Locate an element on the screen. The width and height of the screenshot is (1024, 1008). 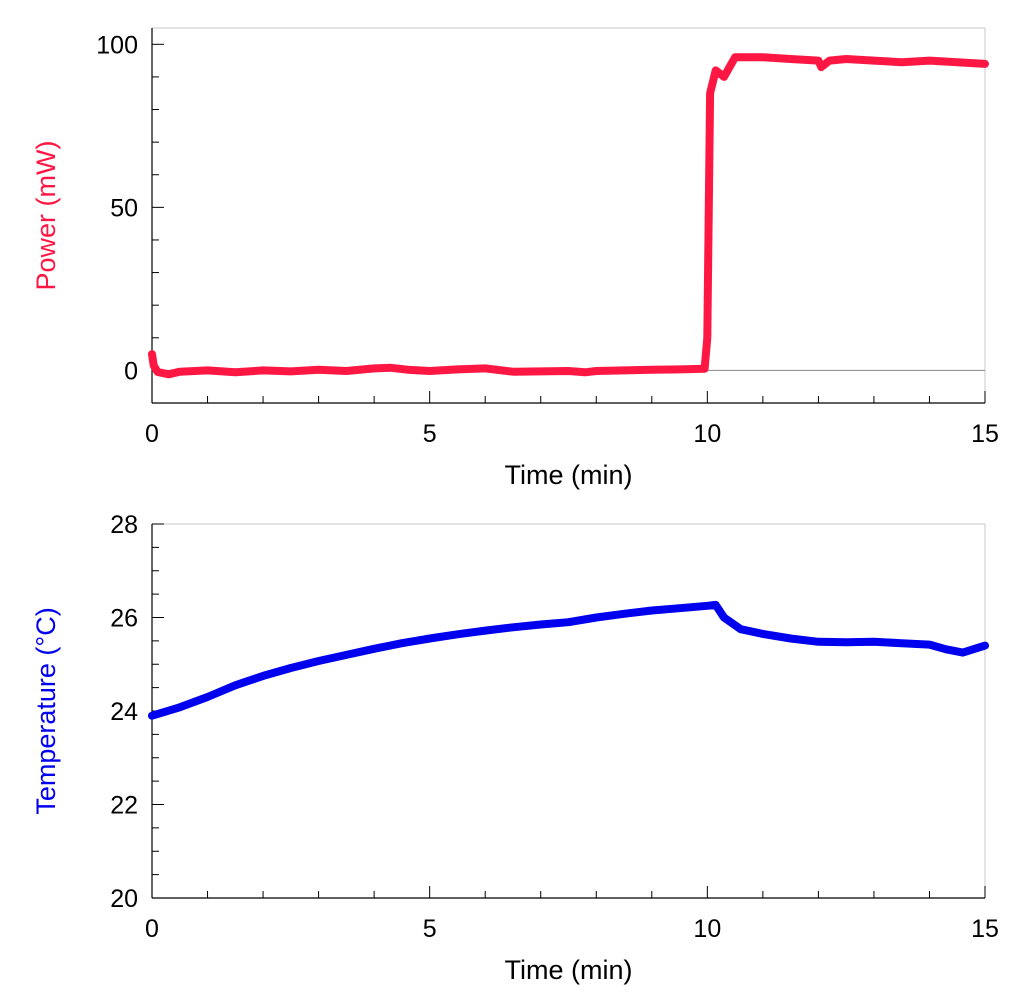
temperature-y-tick-label: 26 is located at coordinates (124, 619).